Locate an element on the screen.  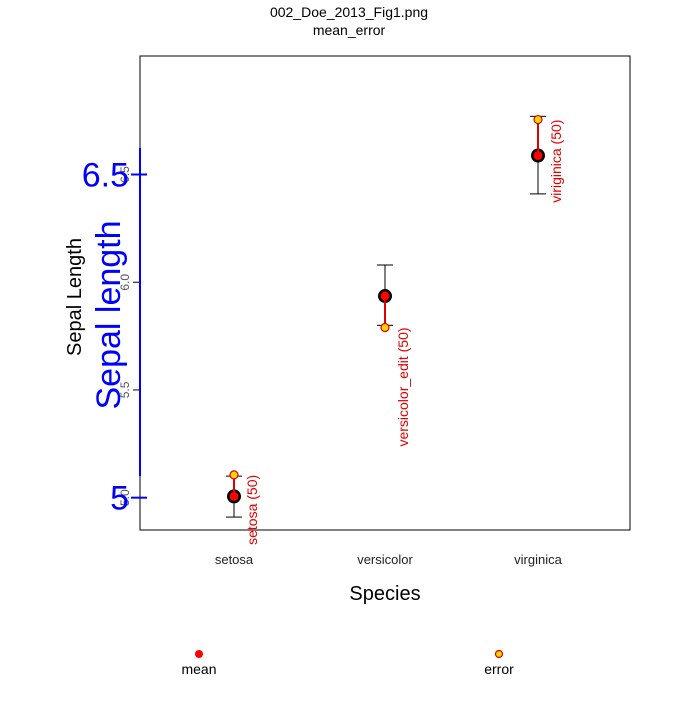
legend-label: mean is located at coordinates (198, 669).